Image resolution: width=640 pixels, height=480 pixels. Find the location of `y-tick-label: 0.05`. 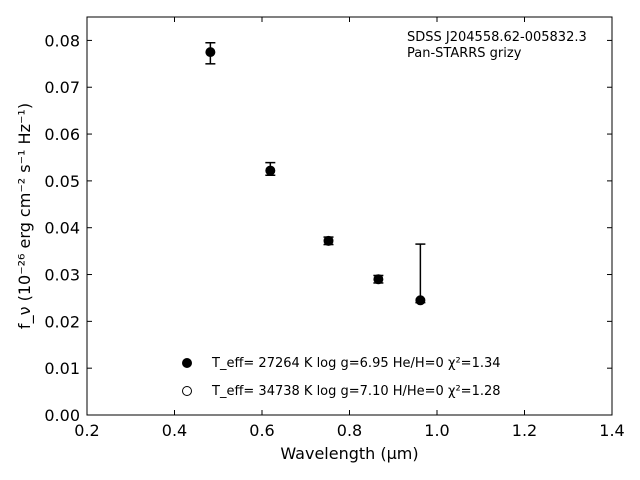

y-tick-label: 0.05 is located at coordinates (62, 181).